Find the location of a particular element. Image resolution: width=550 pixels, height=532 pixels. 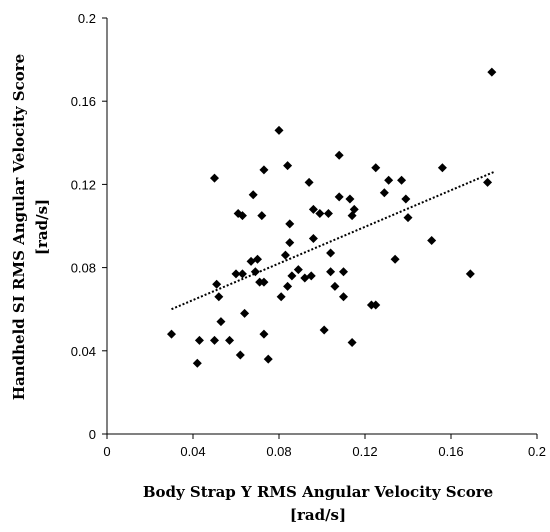

y-axis-title-line2: [rad/s] is located at coordinates (42, 227).